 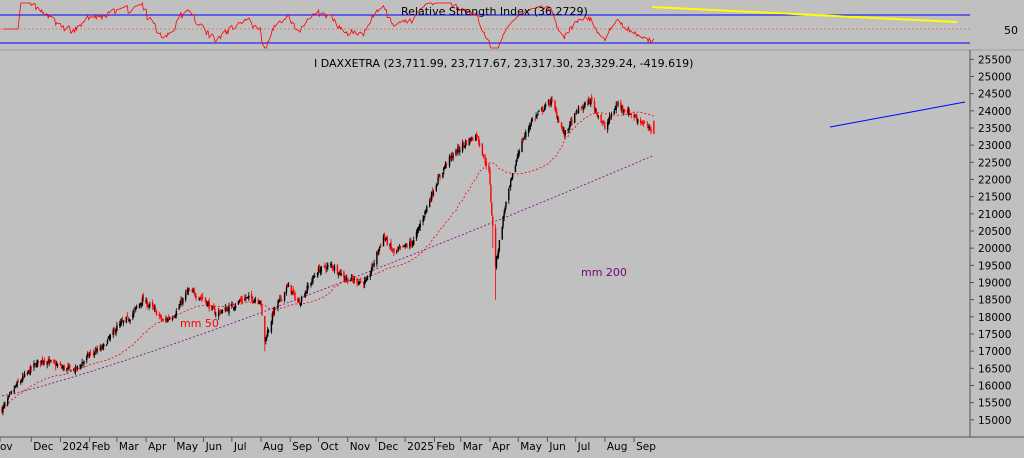 What do you see at coordinates (187, 447) in the screenshot?
I see `x-tick-label: May` at bounding box center [187, 447].